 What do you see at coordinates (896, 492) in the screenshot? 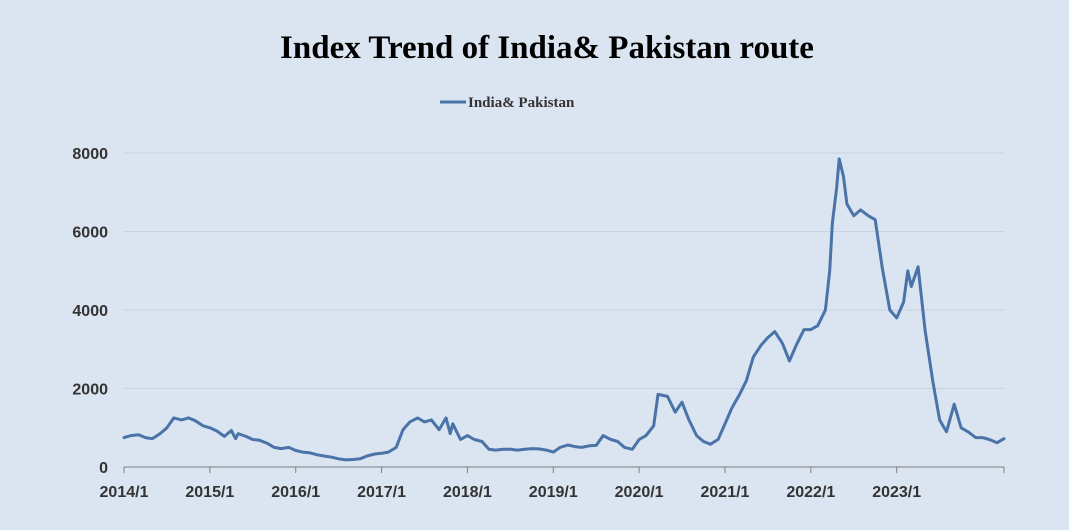
I see `x-tick-label: 2023/1` at bounding box center [896, 492].